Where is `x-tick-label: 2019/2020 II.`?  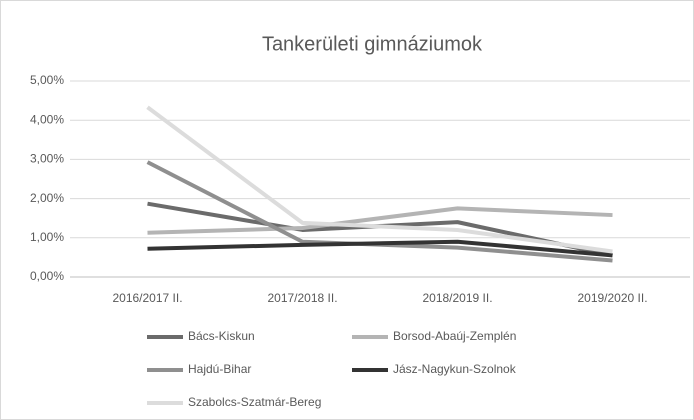
x-tick-label: 2019/2020 II. is located at coordinates (612, 298).